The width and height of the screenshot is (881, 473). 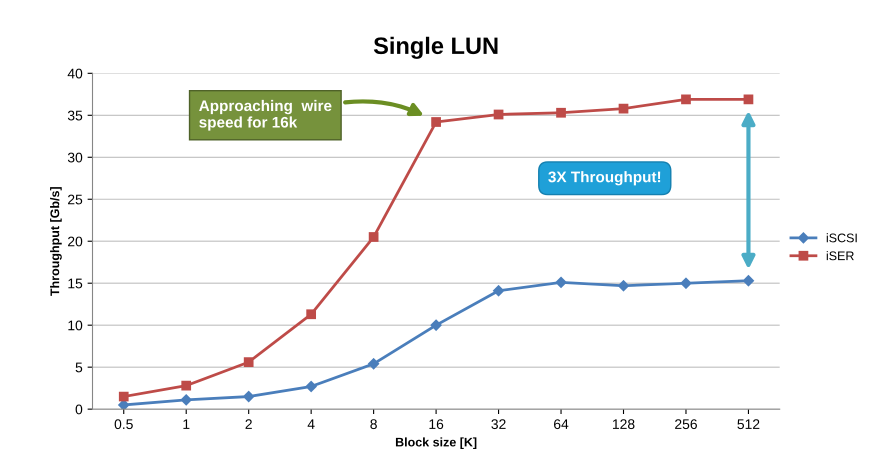 What do you see at coordinates (75, 241) in the screenshot?
I see `y-tick-label: 20` at bounding box center [75, 241].